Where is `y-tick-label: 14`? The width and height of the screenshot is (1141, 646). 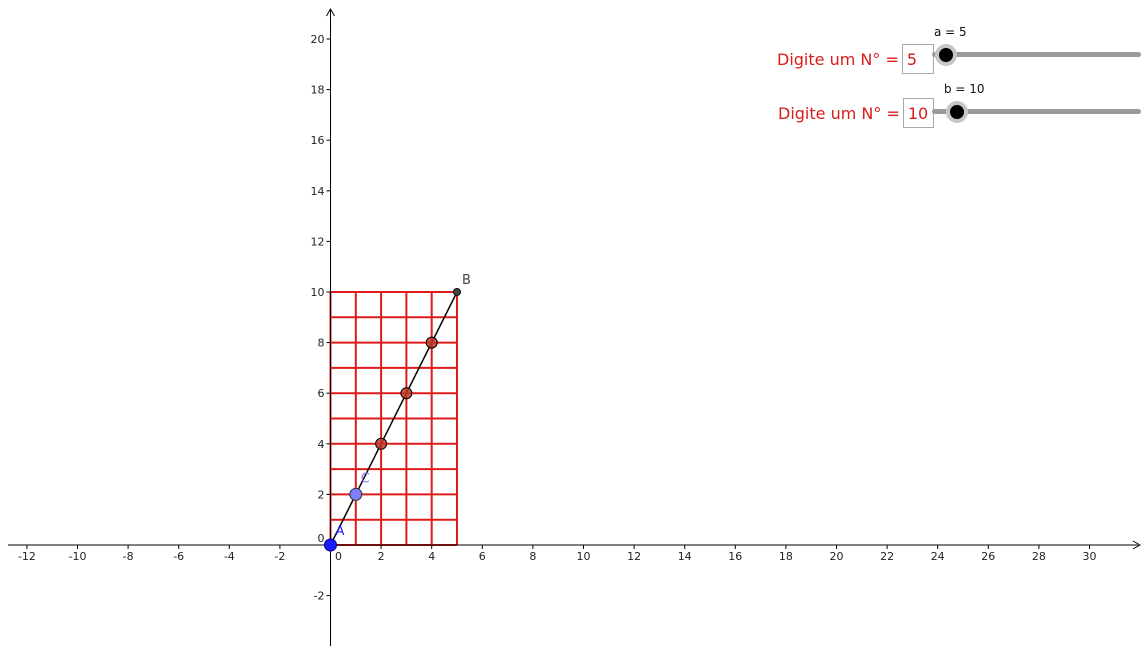 y-tick-label: 14 is located at coordinates (318, 191).